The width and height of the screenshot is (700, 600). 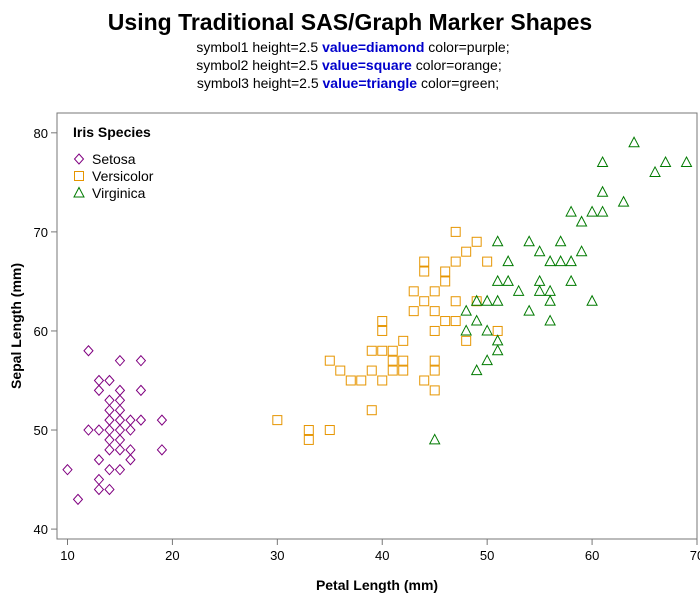 What do you see at coordinates (119, 193) in the screenshot?
I see `legend-label-virginica: Virginica` at bounding box center [119, 193].